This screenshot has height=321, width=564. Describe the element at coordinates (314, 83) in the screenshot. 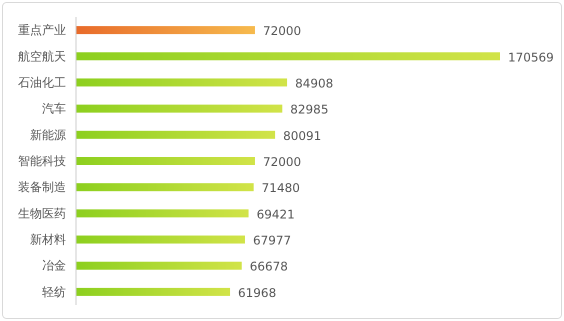

I see `data-label: 84908` at that location.